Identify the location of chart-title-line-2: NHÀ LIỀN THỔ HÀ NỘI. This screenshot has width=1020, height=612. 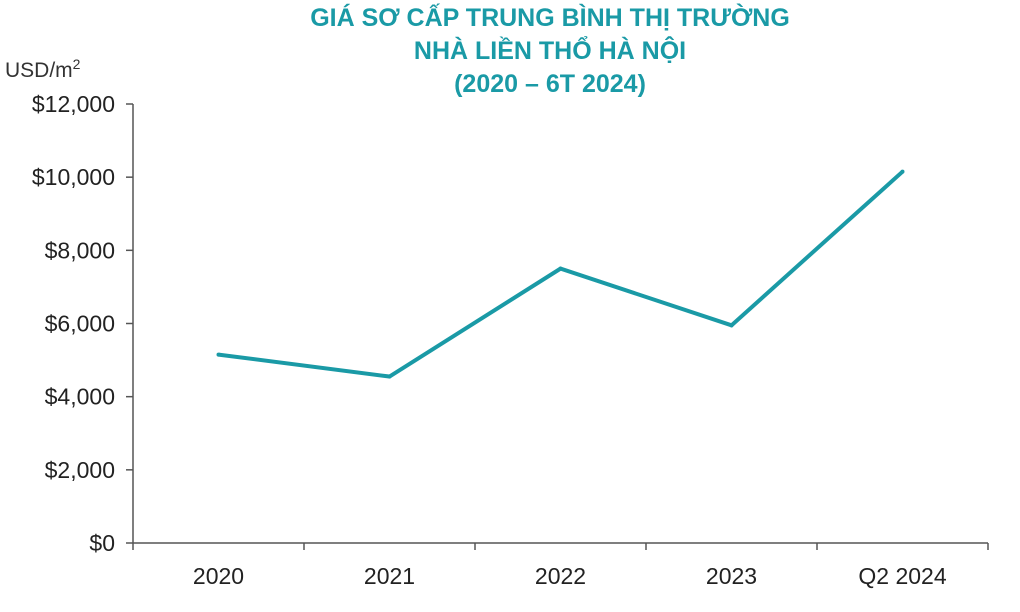
(550, 51).